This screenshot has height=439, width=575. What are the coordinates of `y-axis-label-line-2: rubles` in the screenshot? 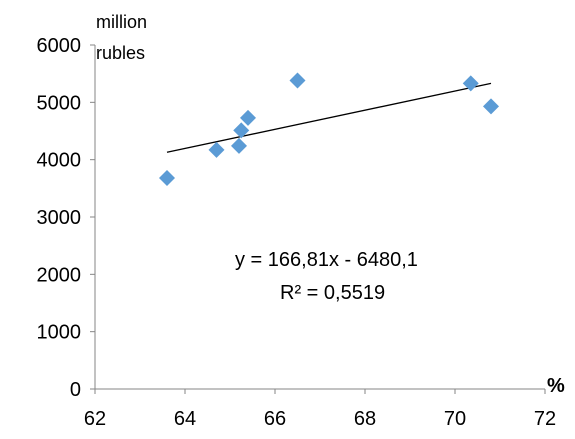 It's located at (120, 53).